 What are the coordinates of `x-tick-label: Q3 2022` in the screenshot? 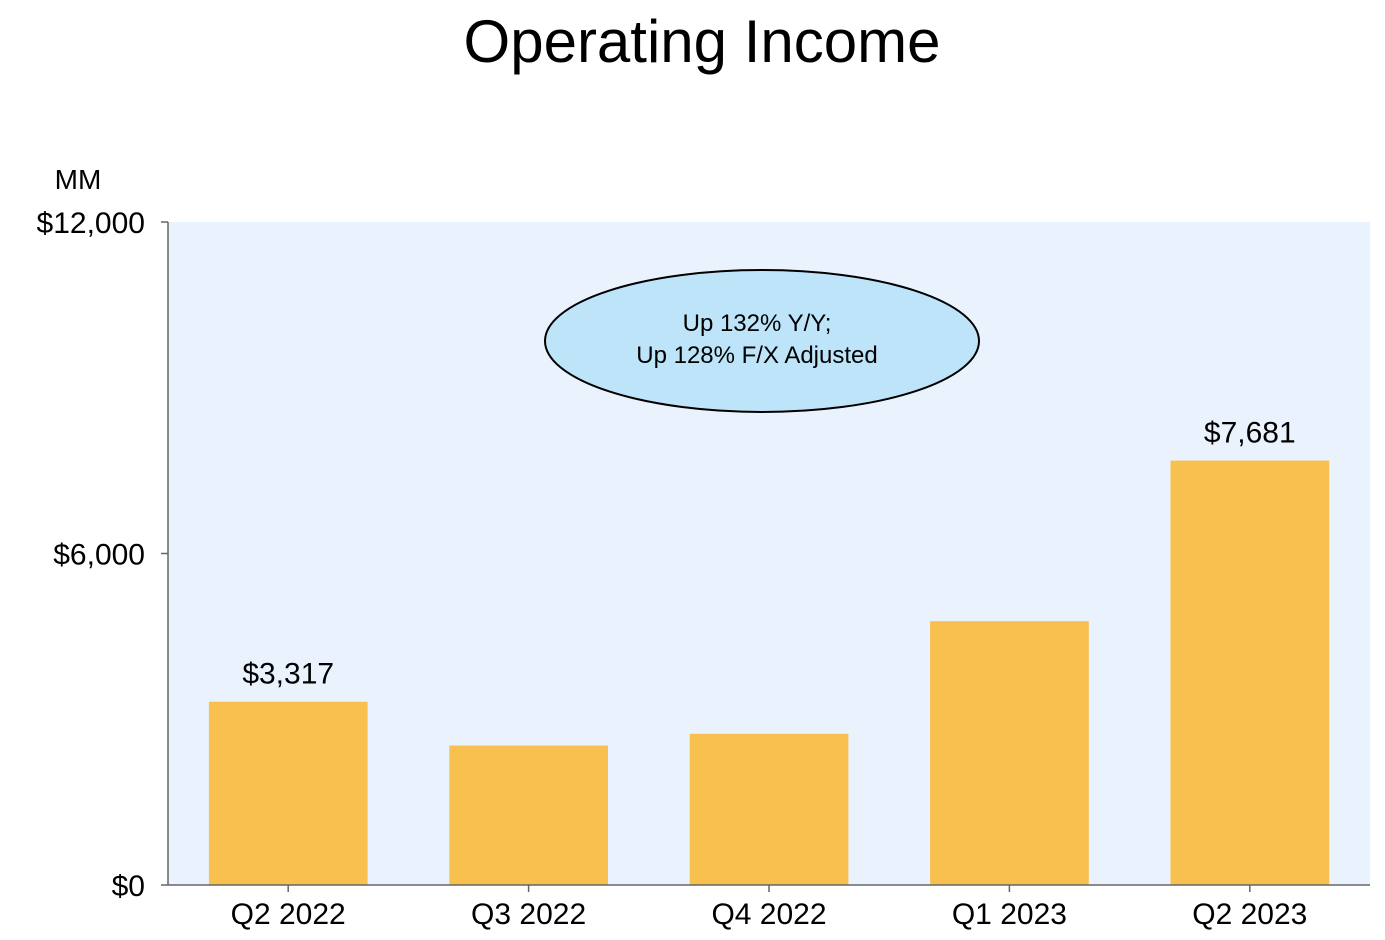 It's located at (528, 914).